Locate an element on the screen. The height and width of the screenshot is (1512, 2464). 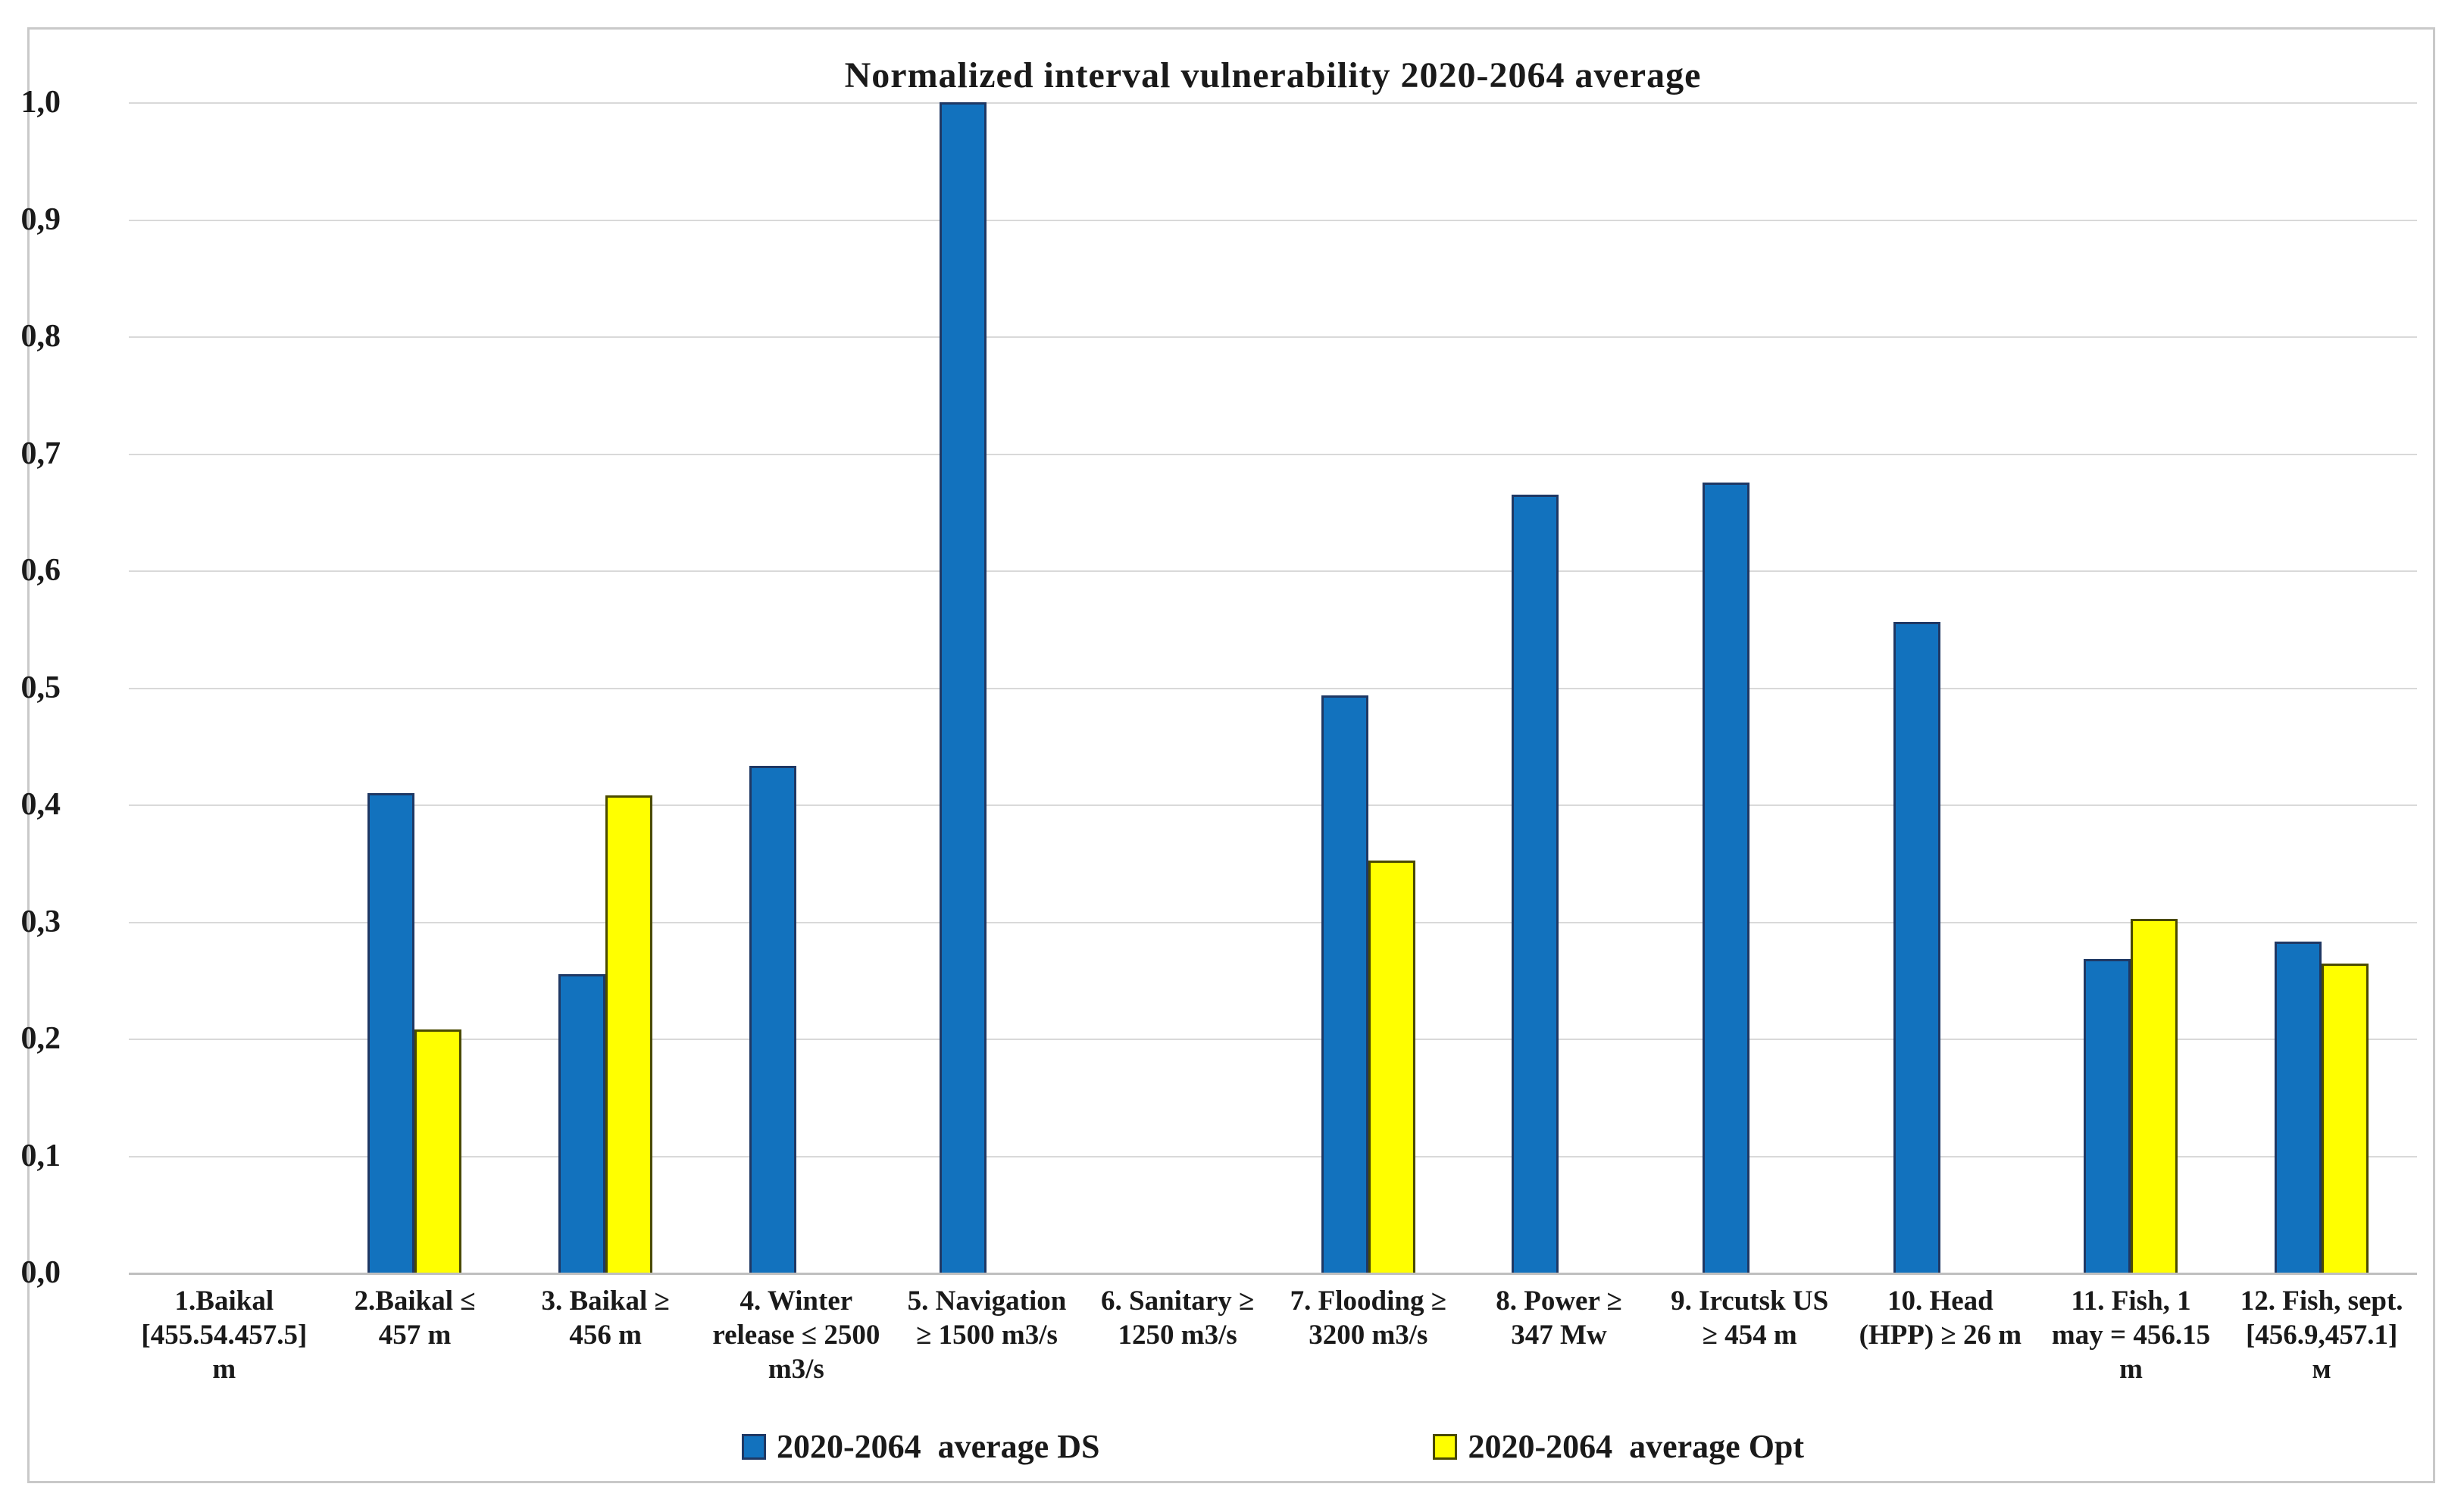
legend-swatch-ds is located at coordinates (753, 1447).